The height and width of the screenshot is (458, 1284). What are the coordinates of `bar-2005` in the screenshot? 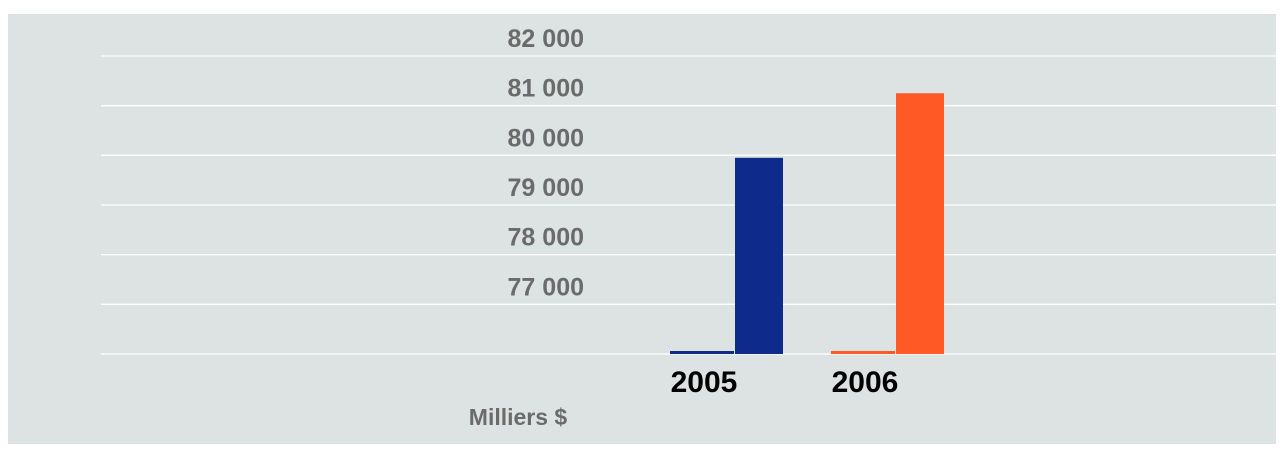 It's located at (759, 255).